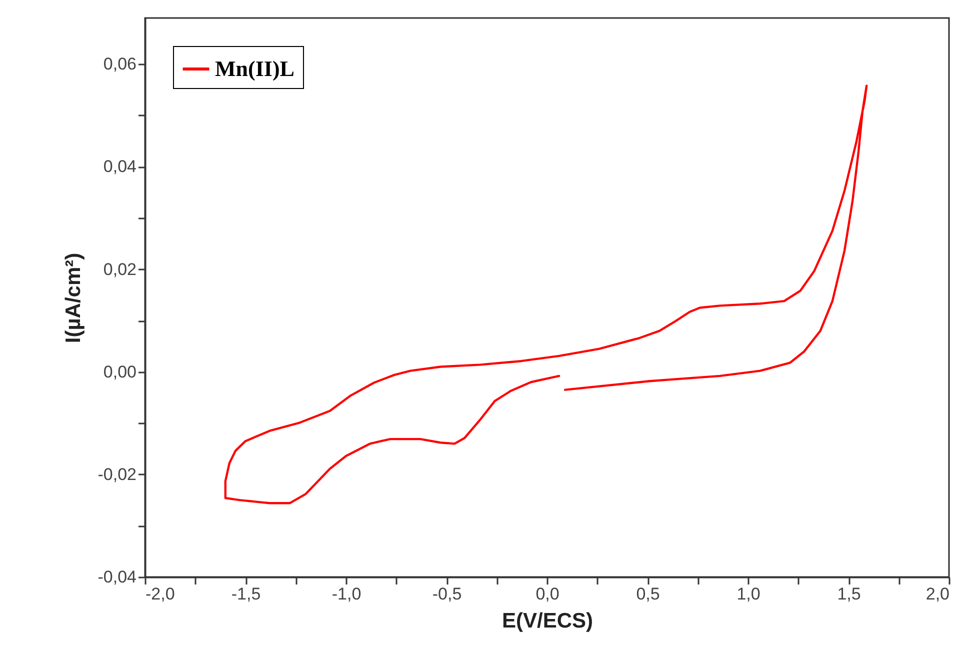 This screenshot has width=969, height=666. Describe the element at coordinates (548, 594) in the screenshot. I see `x-tick-label: 0,0` at that location.